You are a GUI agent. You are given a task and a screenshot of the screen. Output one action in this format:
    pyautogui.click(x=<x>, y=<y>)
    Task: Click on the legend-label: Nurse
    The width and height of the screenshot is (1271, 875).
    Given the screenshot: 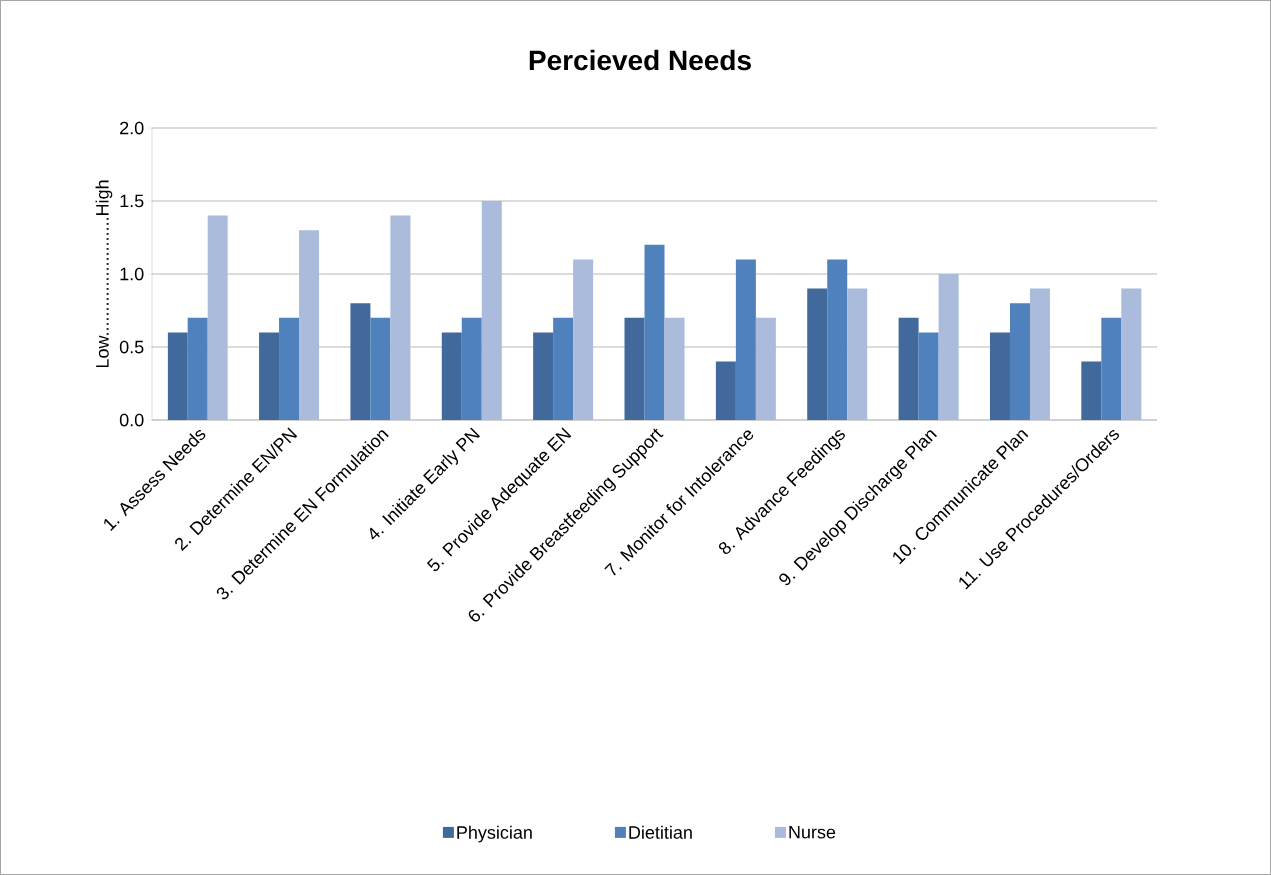 What is the action you would take?
    pyautogui.click(x=812, y=832)
    